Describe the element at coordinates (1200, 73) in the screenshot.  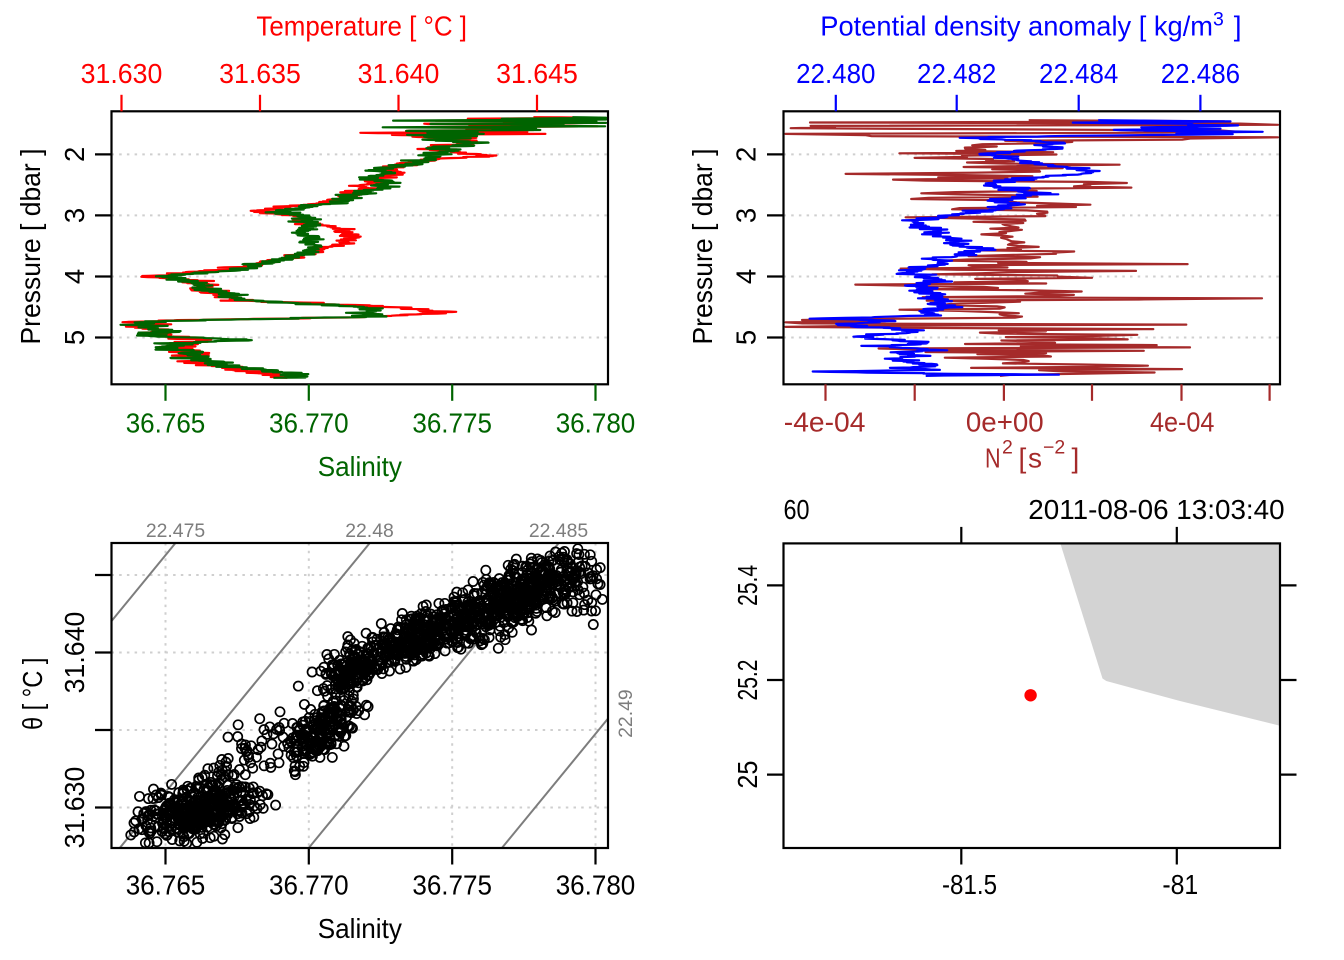
I see `svg-text: 22.486` at that location.